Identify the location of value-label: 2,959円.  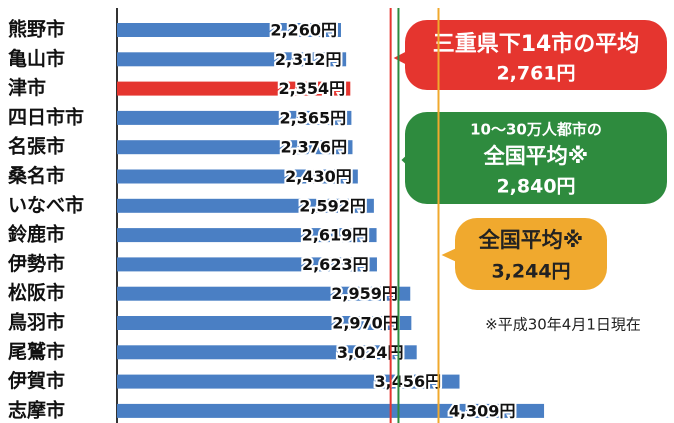
(364, 293).